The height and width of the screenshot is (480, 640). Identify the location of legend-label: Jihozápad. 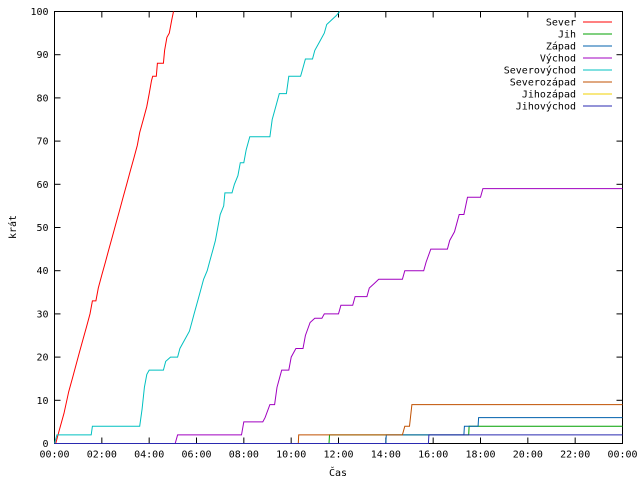
(549, 95).